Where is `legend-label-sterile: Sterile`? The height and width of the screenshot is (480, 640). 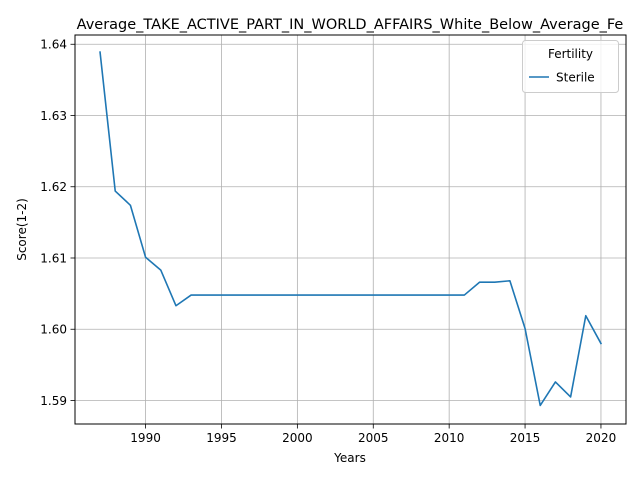
legend-label-sterile: Sterile is located at coordinates (575, 78).